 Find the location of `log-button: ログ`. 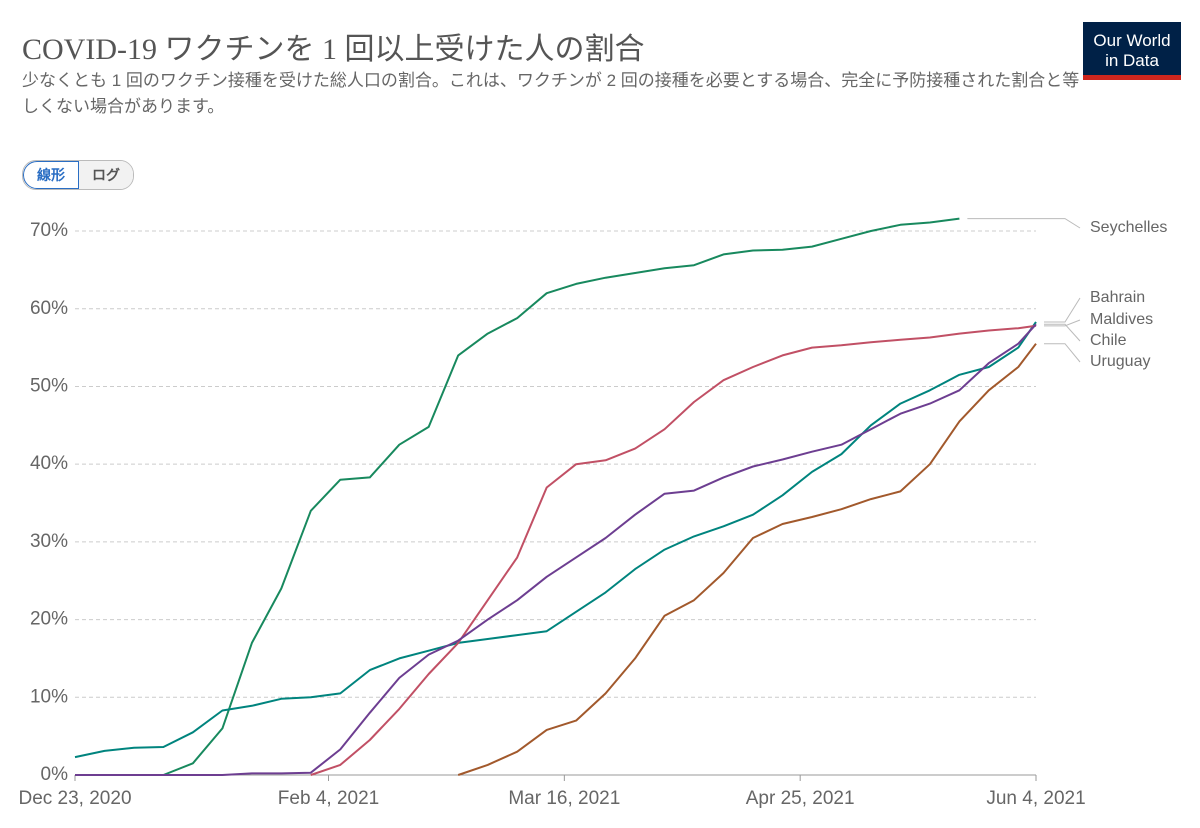

log-button: ログ is located at coordinates (106, 175).